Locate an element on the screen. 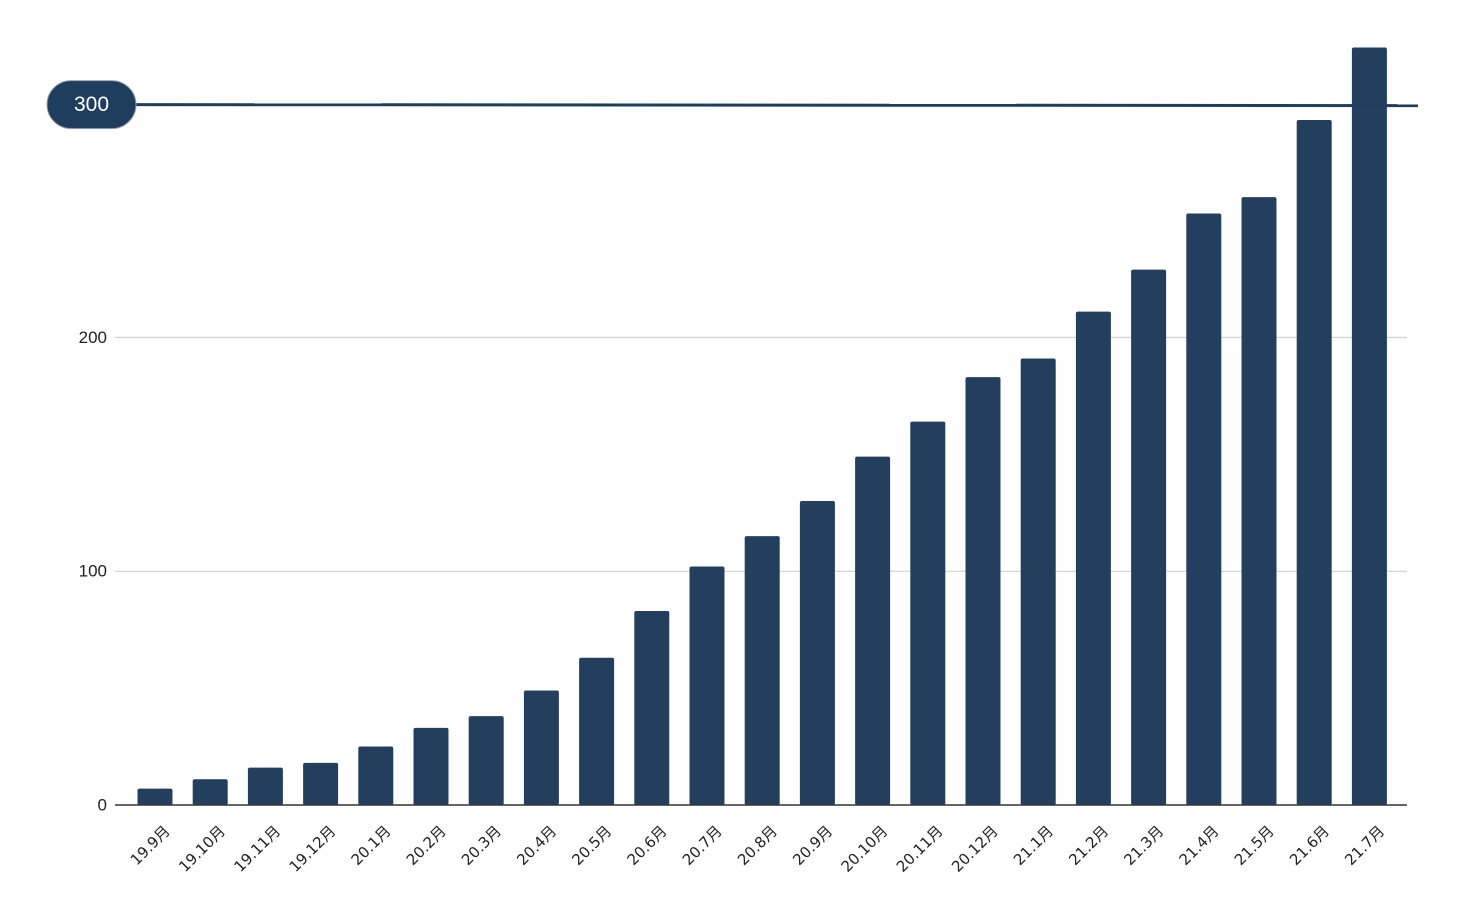 The image size is (1467, 904). y-tick-label: 100 is located at coordinates (93, 571).